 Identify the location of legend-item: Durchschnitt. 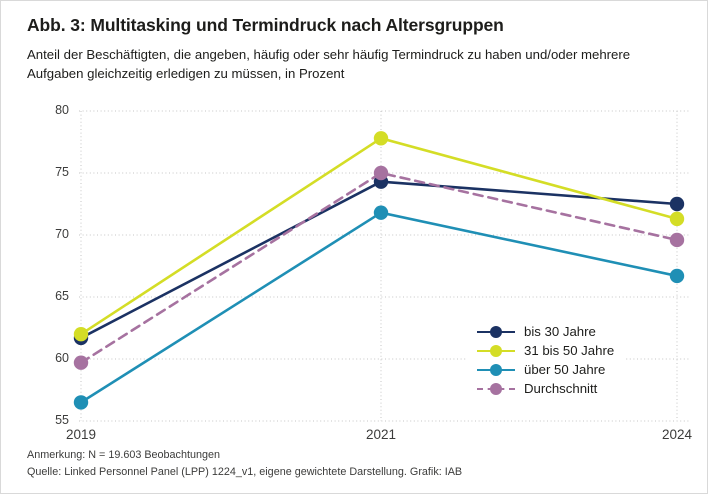
(545, 388).